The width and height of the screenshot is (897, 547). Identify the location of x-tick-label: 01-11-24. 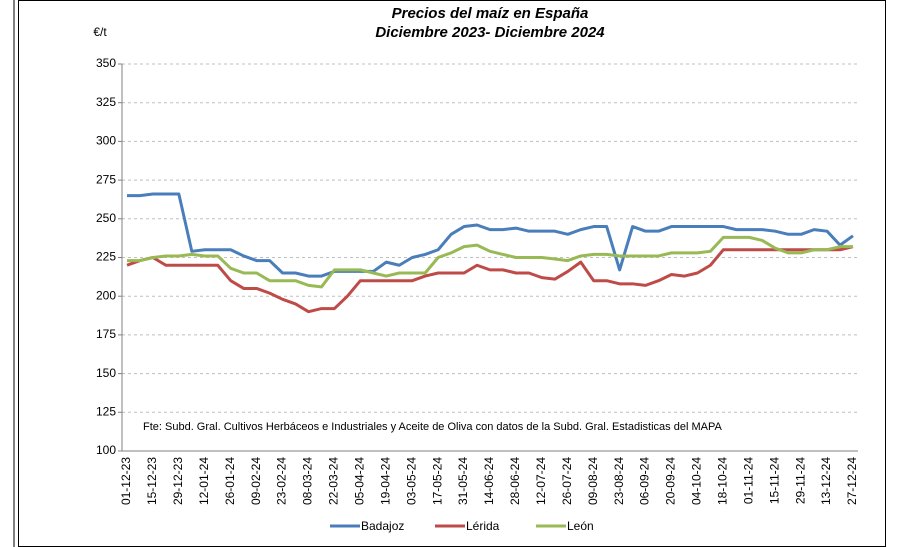
(748, 480).